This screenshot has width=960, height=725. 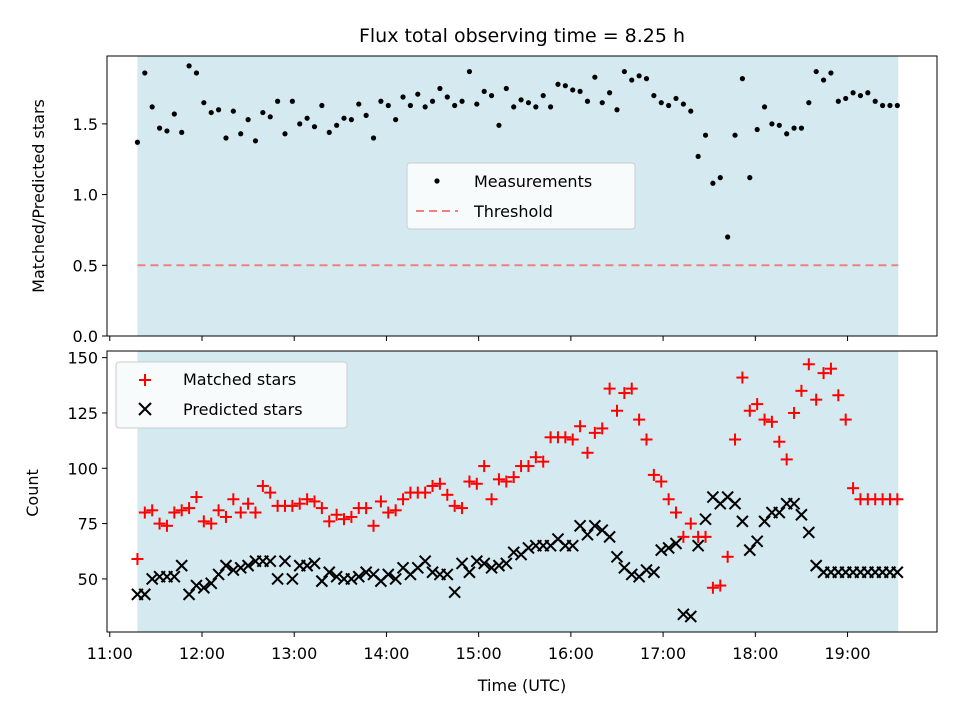 What do you see at coordinates (521, 196) in the screenshot?
I see `ratio-legend: Measurements Threshold` at bounding box center [521, 196].